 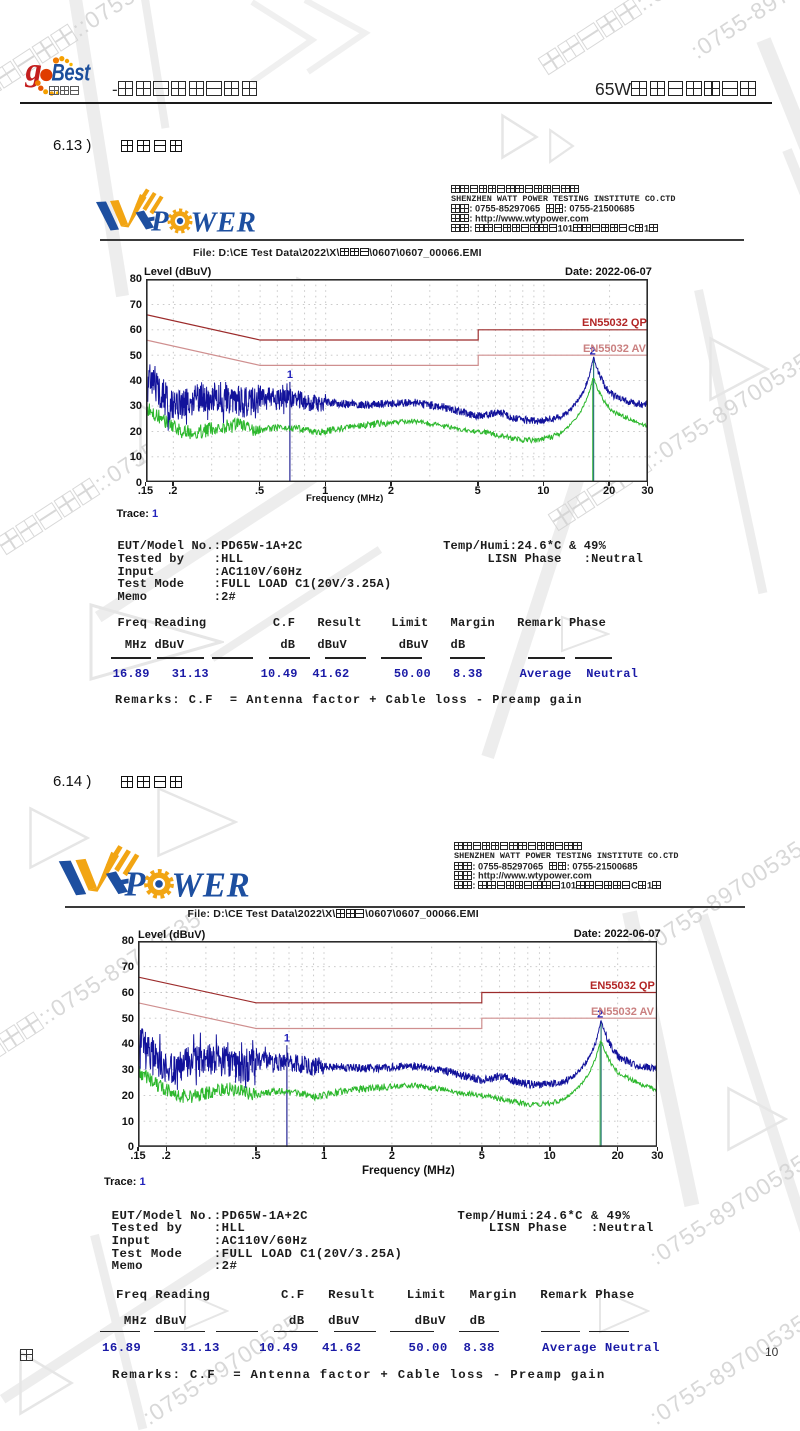 I want to click on svg-text: g, so click(x=34, y=71).